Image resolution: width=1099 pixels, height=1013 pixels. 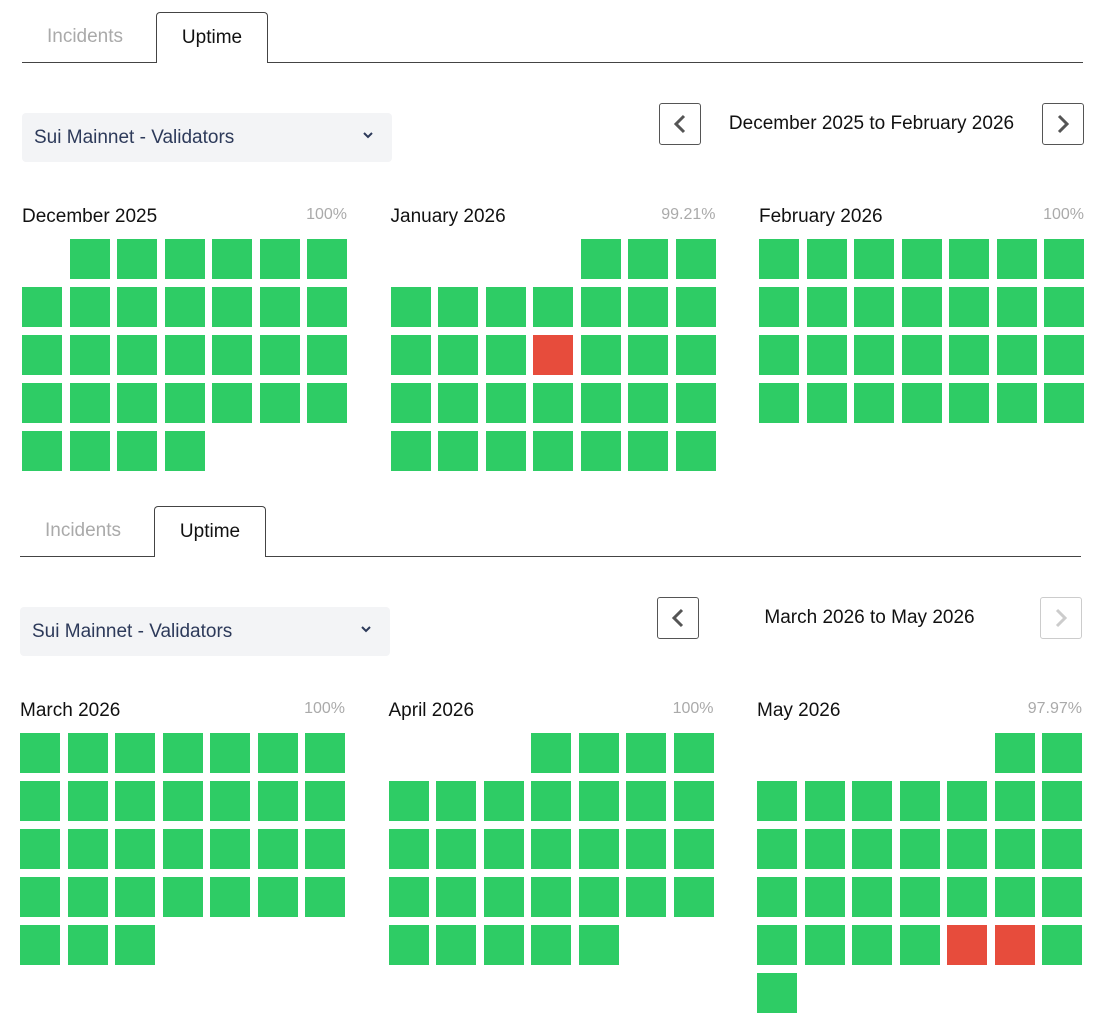 What do you see at coordinates (210, 531) in the screenshot?
I see `tab: Uptime` at bounding box center [210, 531].